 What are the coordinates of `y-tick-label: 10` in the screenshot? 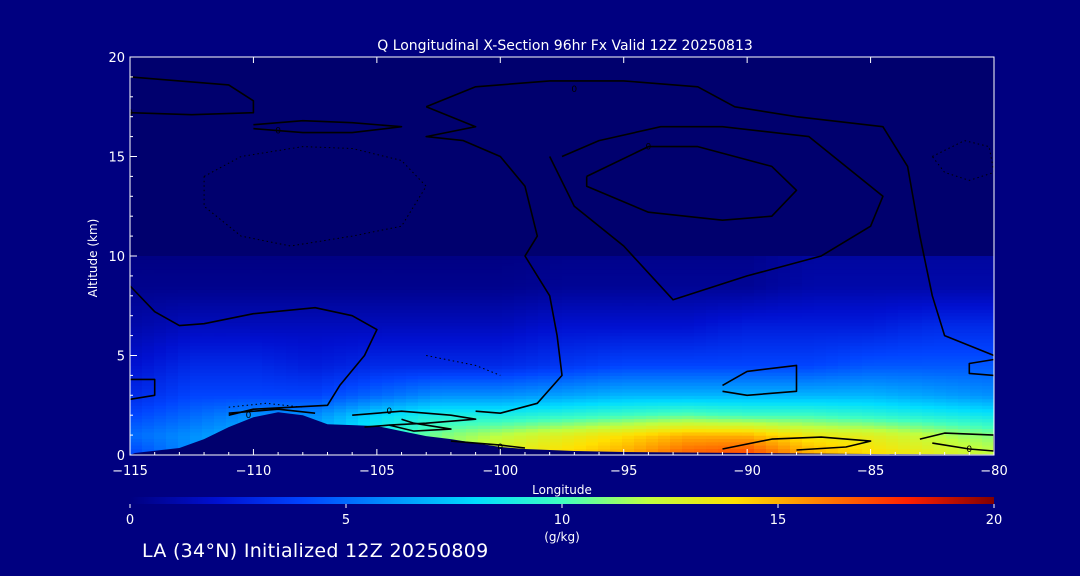 It's located at (116, 257).